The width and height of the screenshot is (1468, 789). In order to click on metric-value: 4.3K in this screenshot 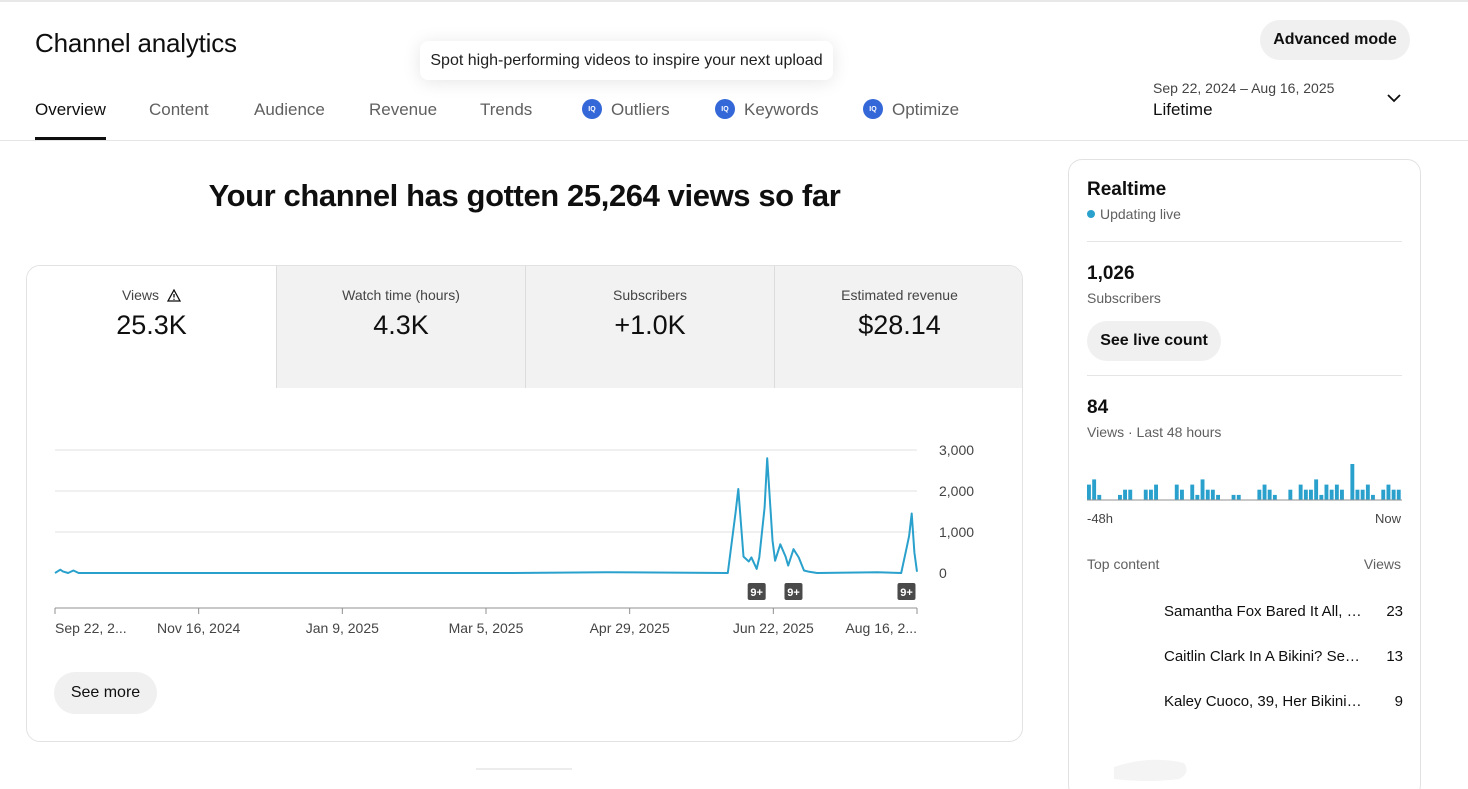, I will do `click(401, 325)`.